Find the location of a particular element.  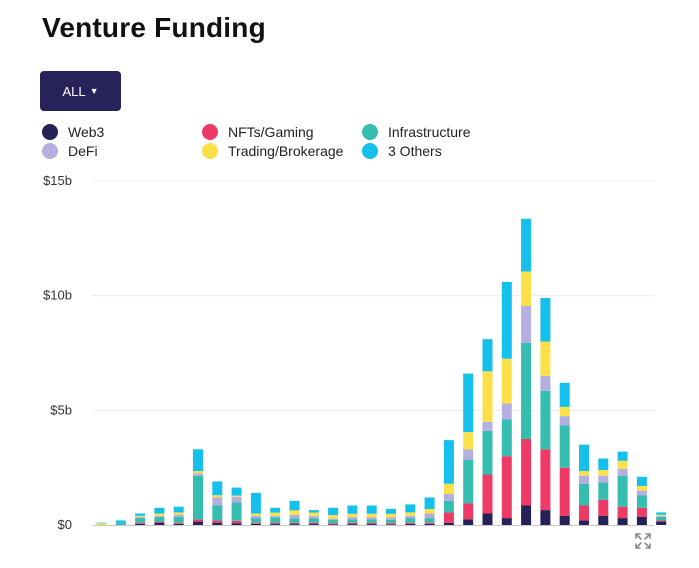

category-filter-dropdown: ALL ▼ is located at coordinates (80, 91).